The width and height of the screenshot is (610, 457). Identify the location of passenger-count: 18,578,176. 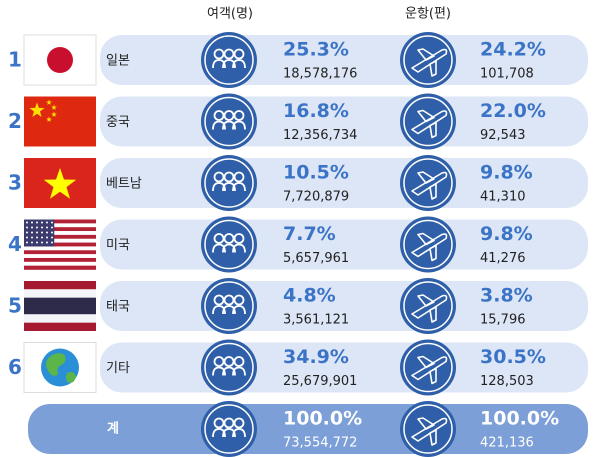
(320, 74).